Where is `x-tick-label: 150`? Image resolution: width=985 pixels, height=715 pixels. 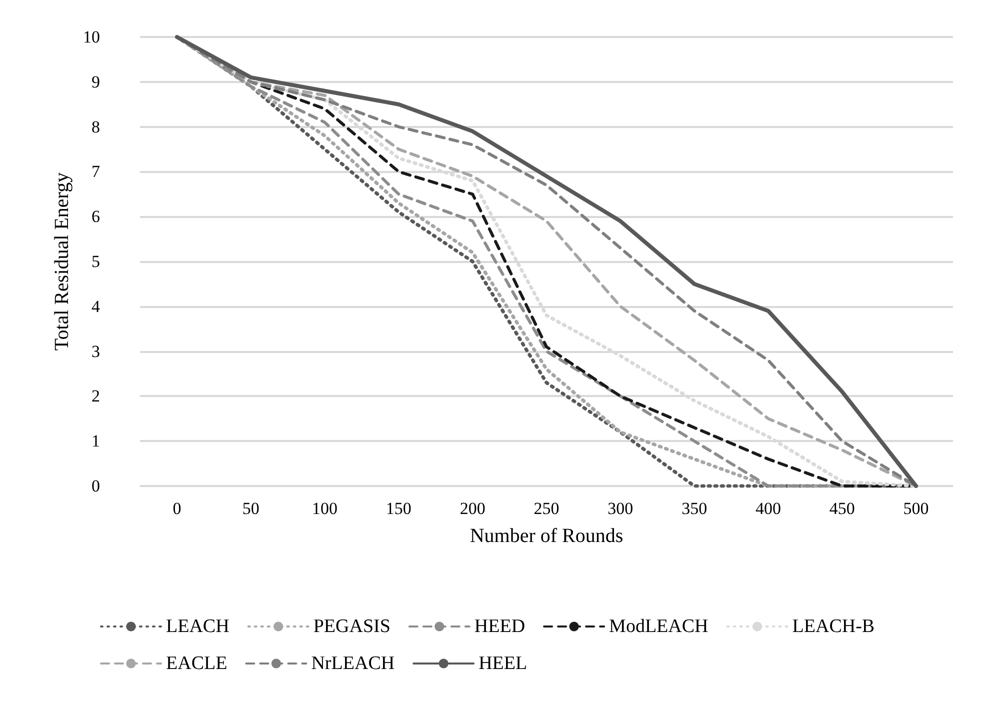 x-tick-label: 150 is located at coordinates (399, 508).